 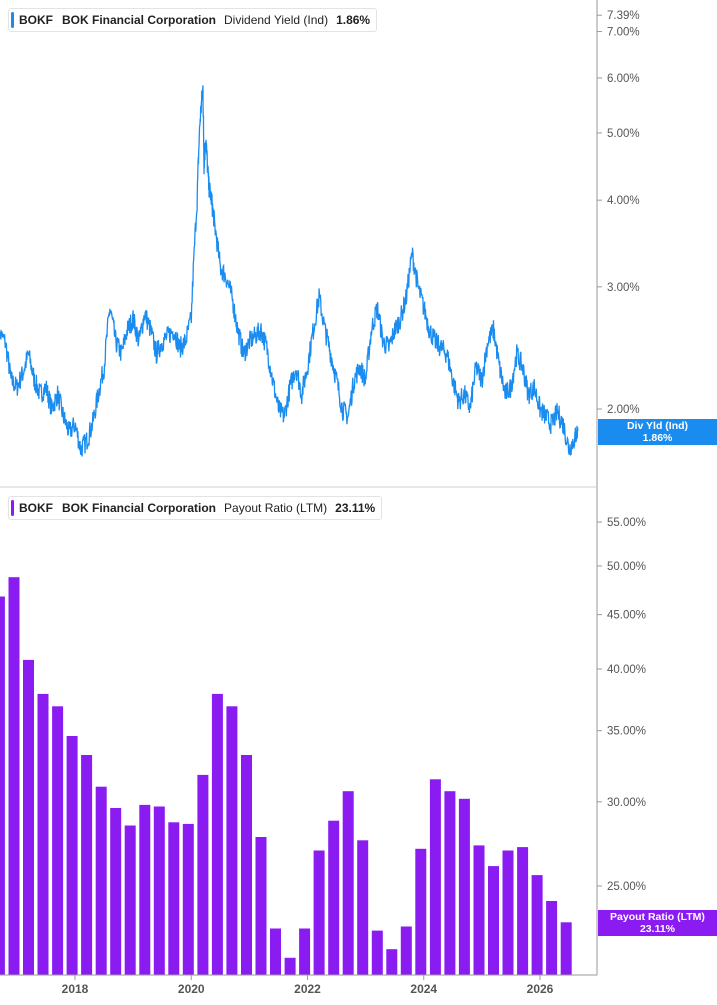 I want to click on payout-tag-value: 23.11%, so click(x=657, y=929).